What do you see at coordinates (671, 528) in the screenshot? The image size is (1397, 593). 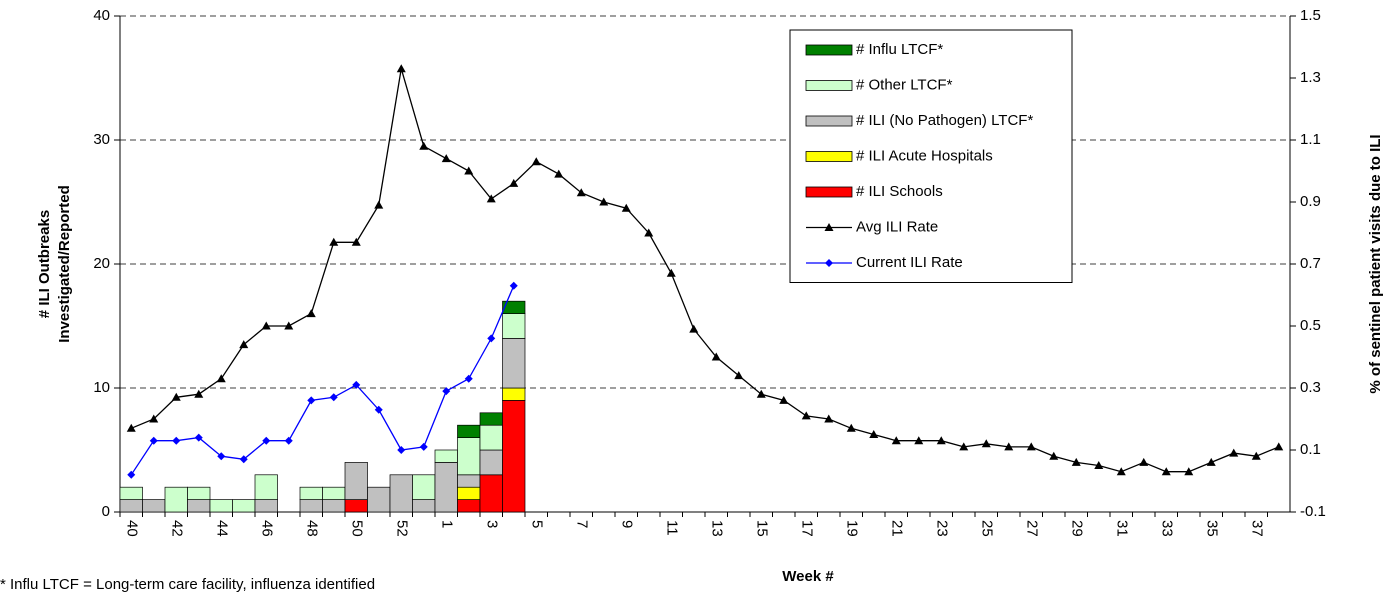 I see `x-tick-label: 11` at bounding box center [671, 528].